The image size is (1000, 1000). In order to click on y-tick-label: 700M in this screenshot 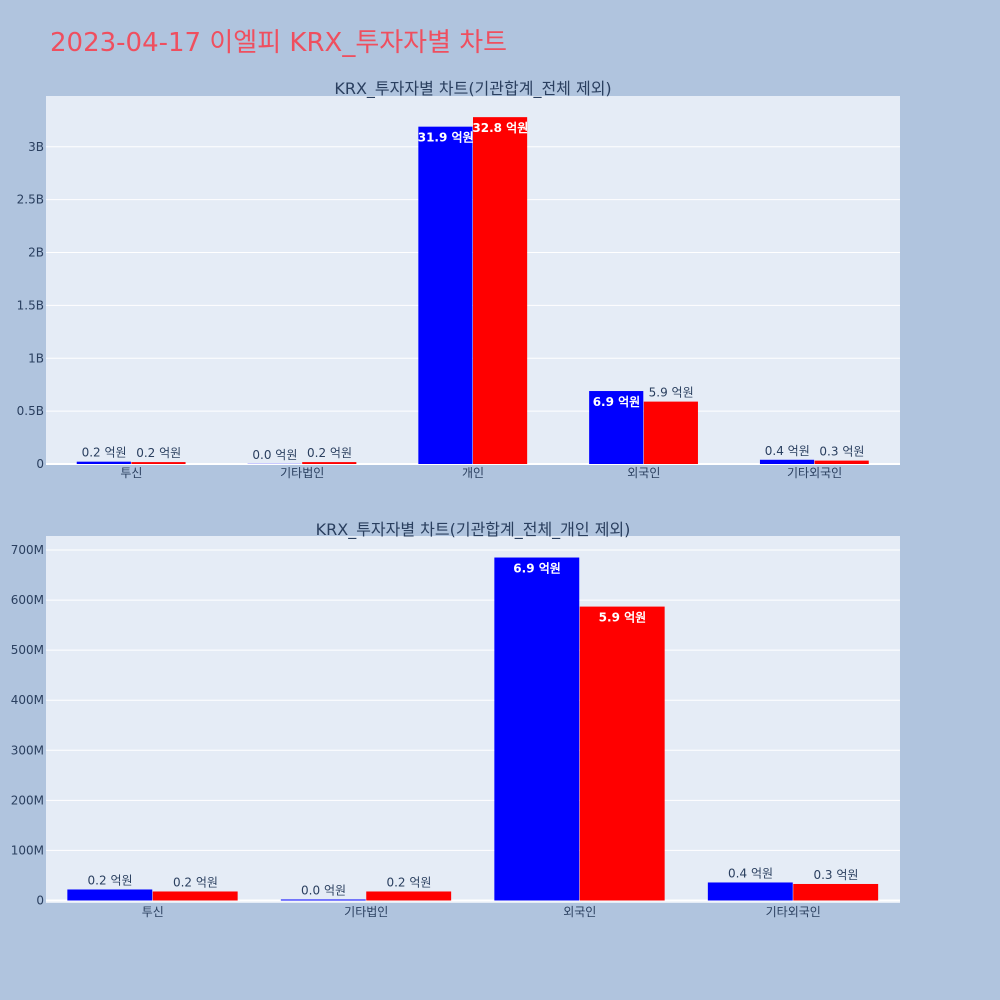, I will do `click(27, 550)`.